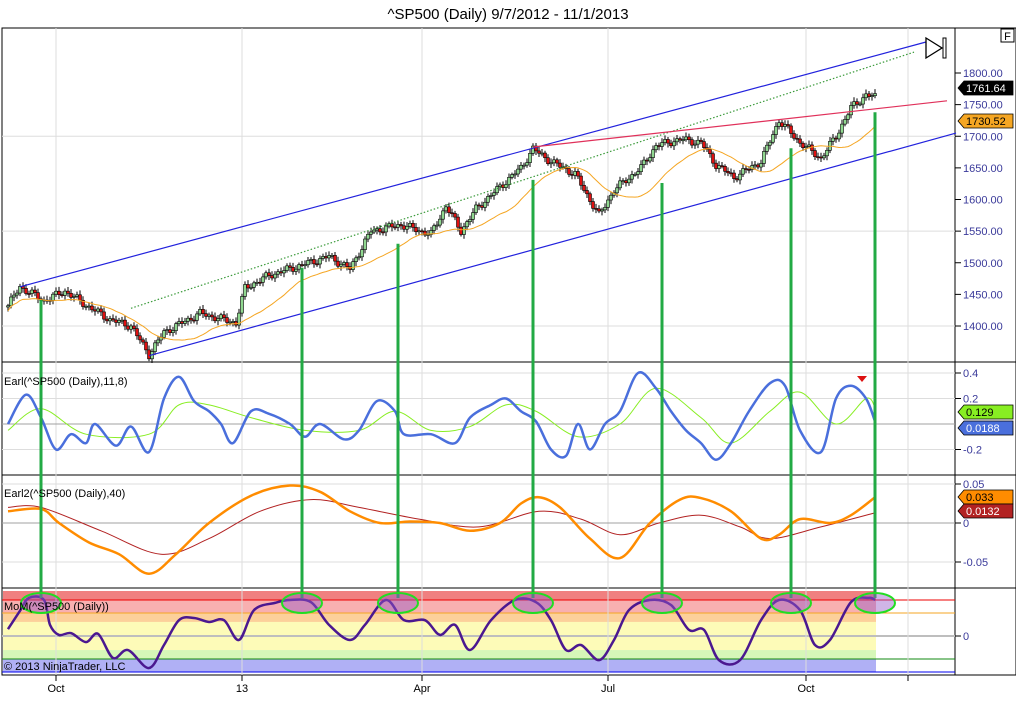  Describe the element at coordinates (980, 413) in the screenshot. I see `earl-slow-value-marker-text: 0.129` at that location.